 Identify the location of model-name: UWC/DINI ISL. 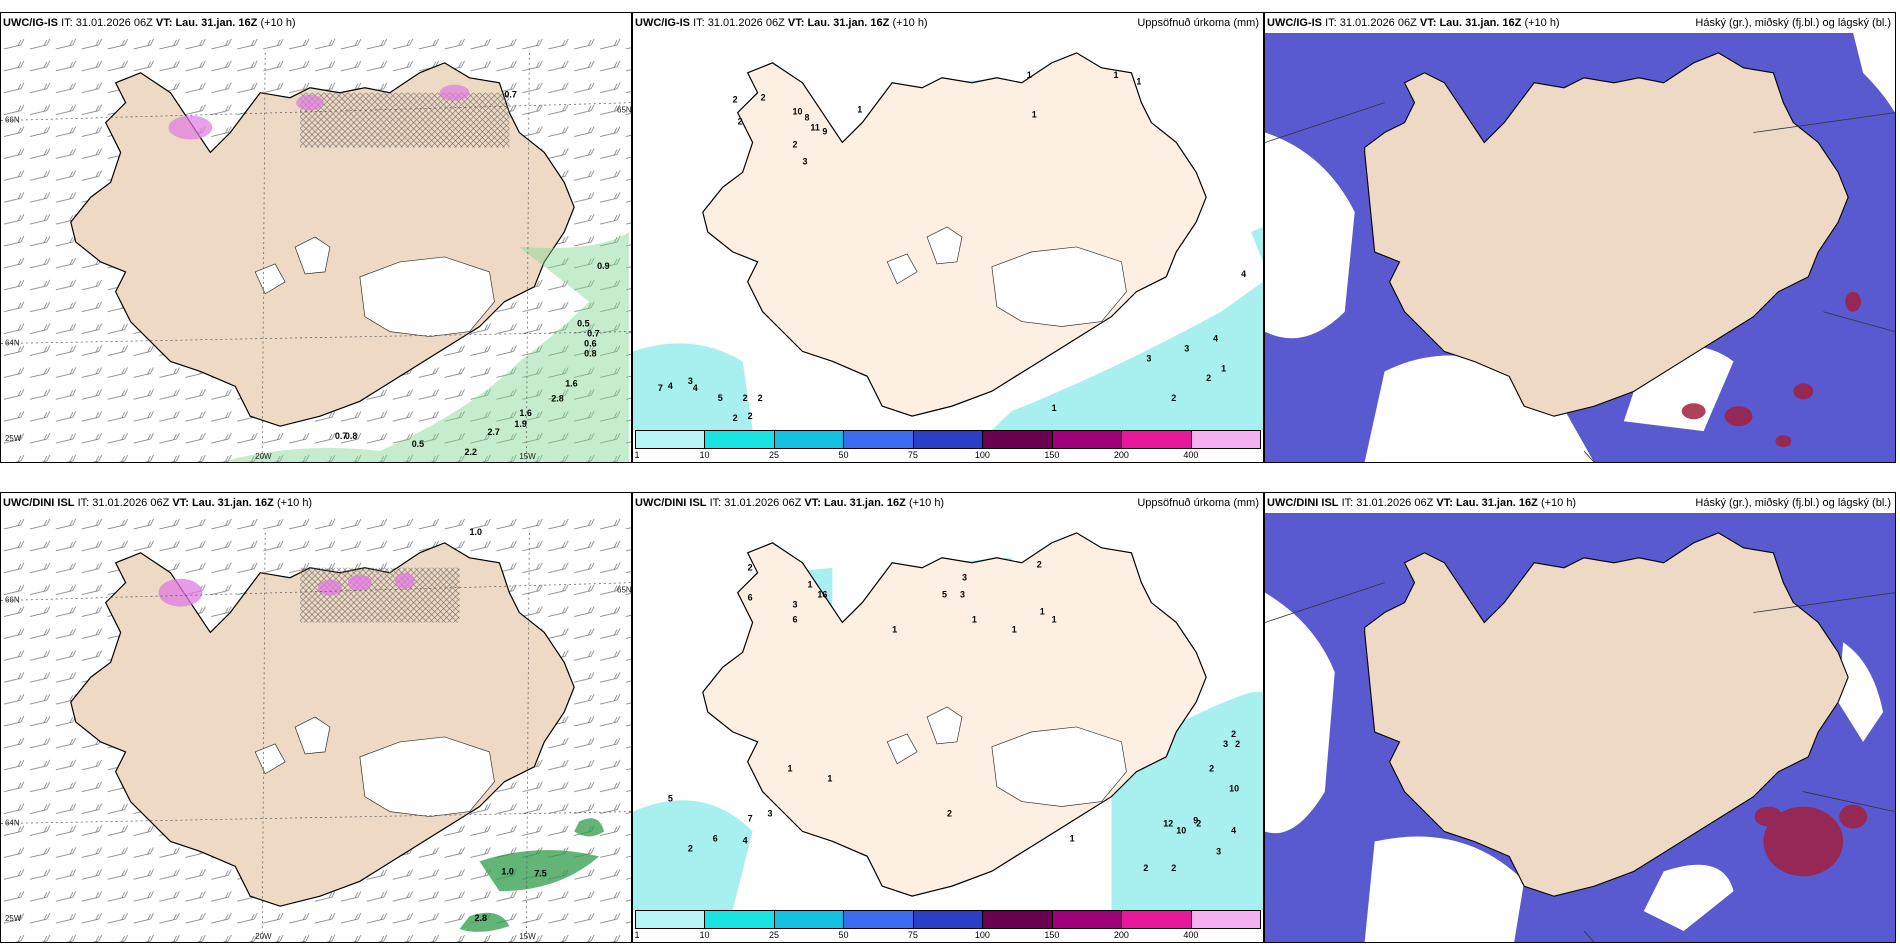
(1303, 503).